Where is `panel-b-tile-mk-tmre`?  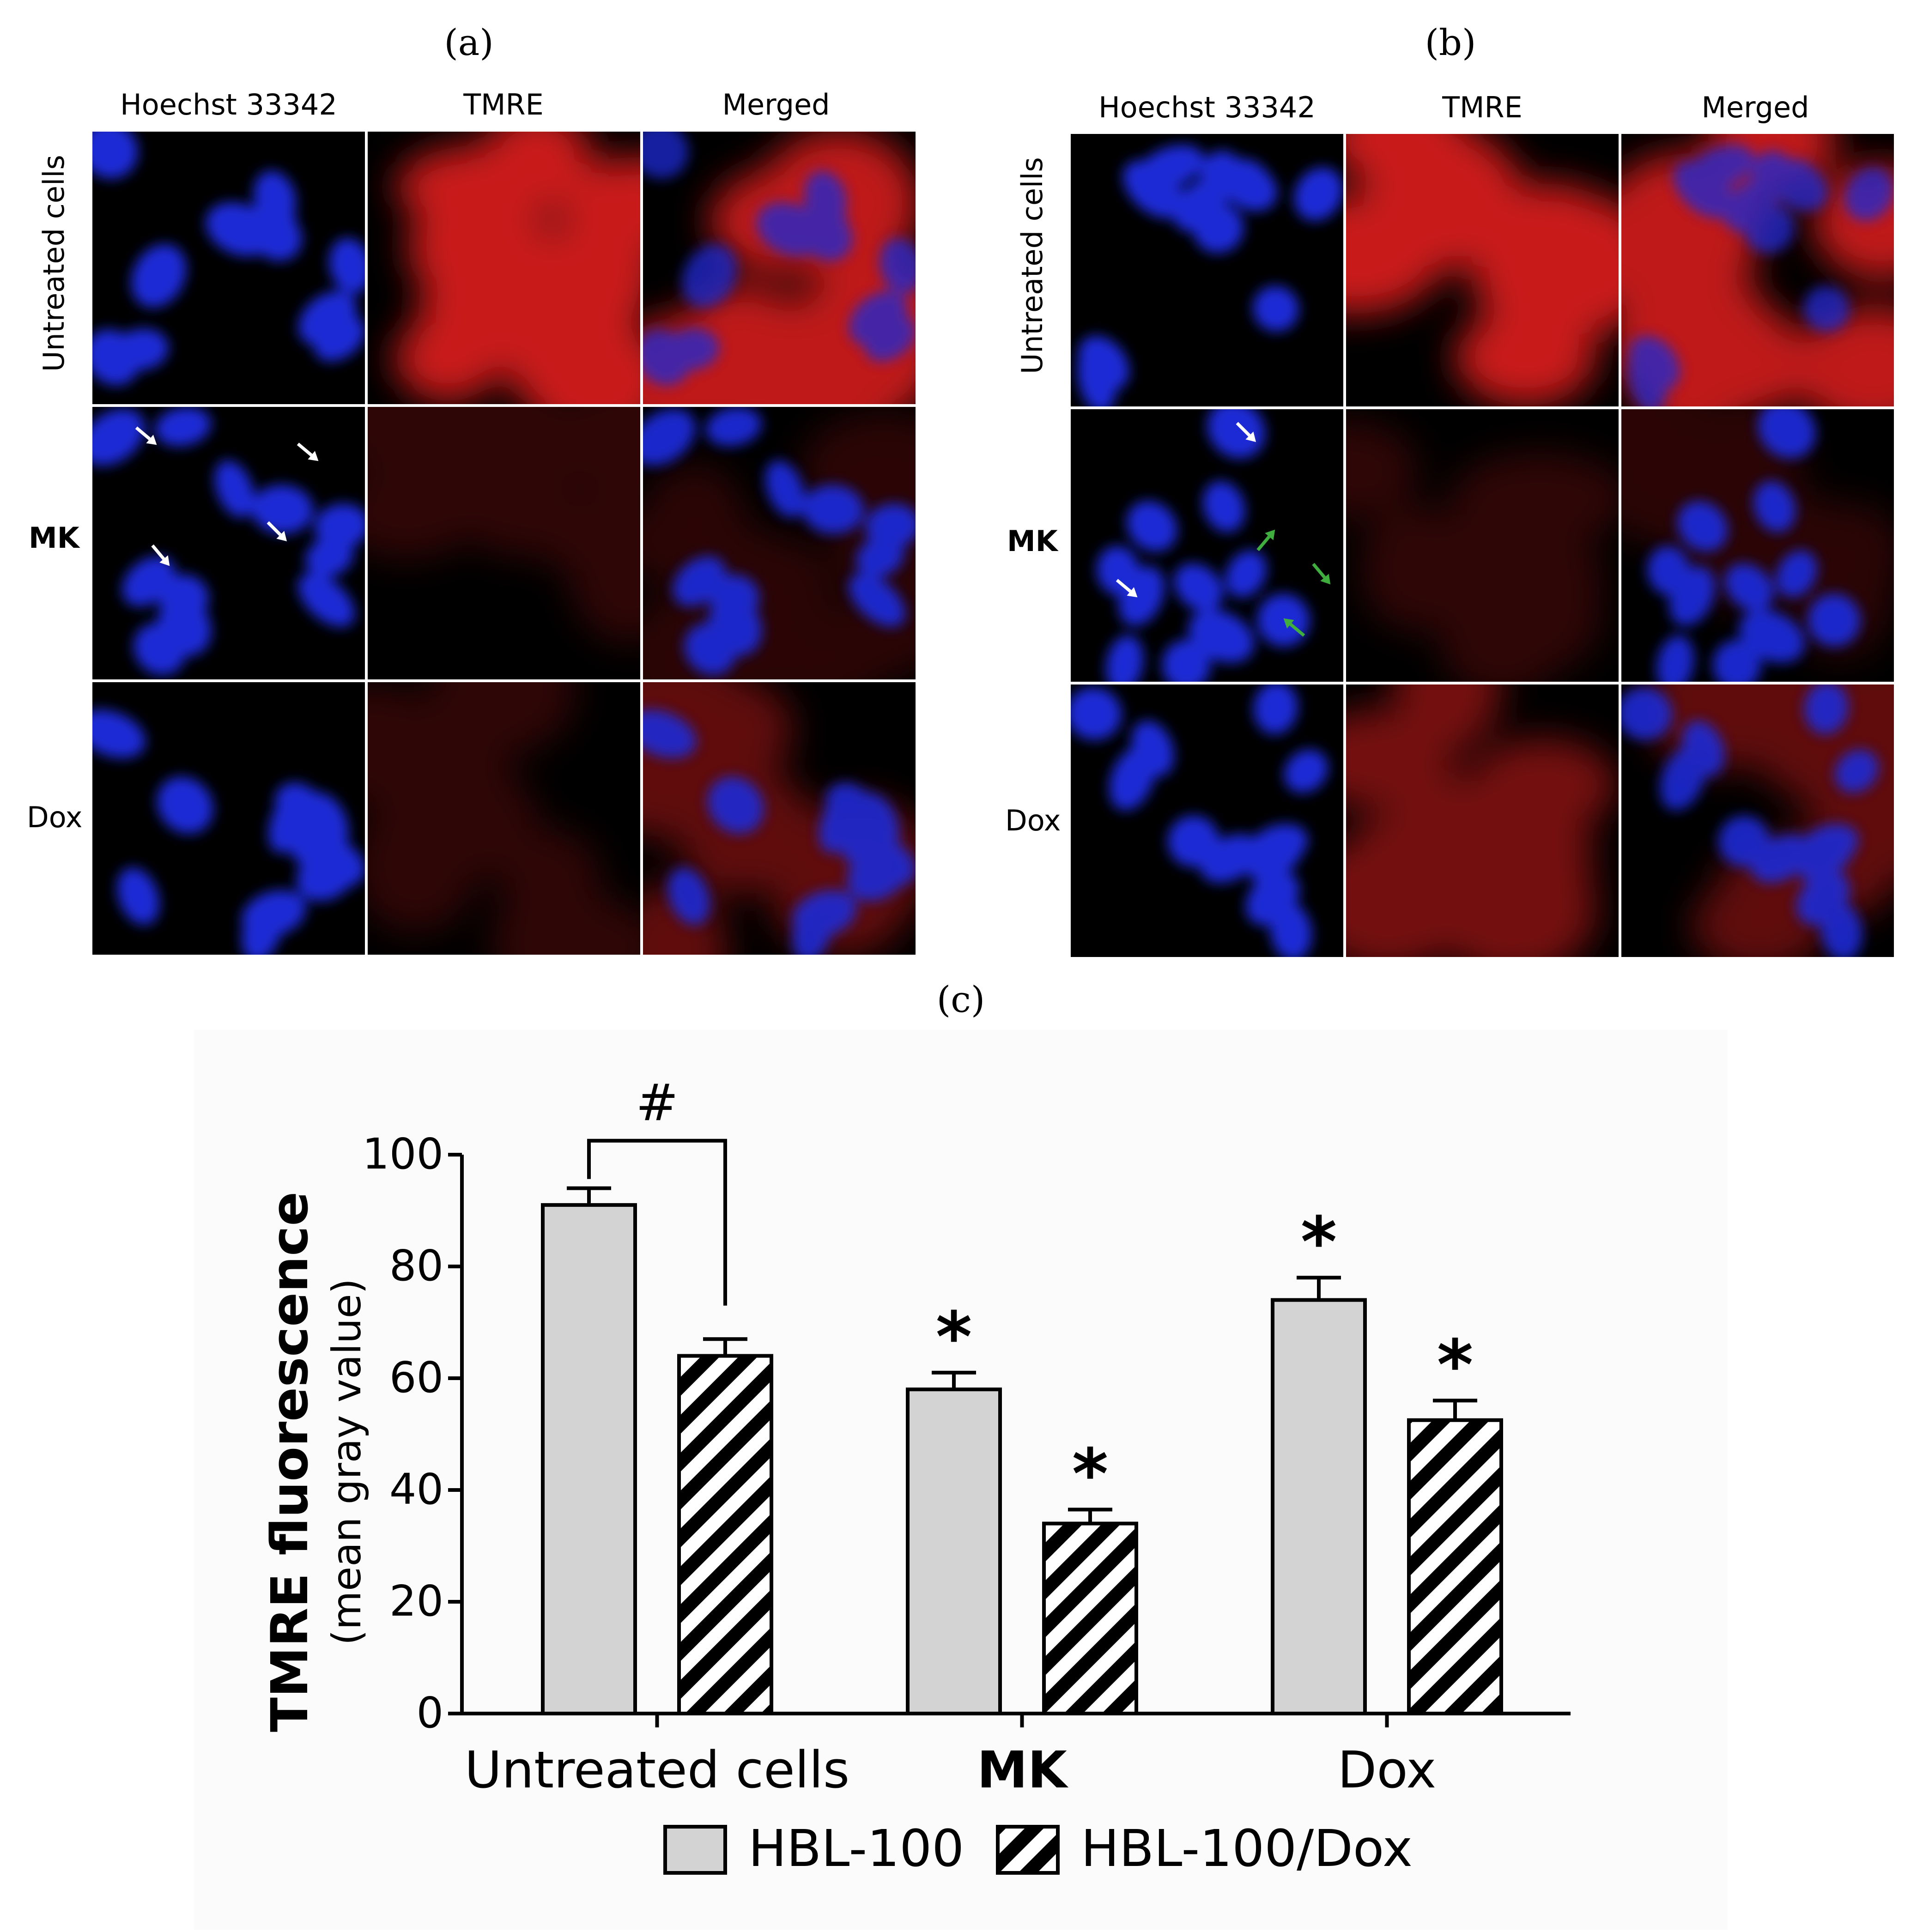 panel-b-tile-mk-tmre is located at coordinates (1482, 545).